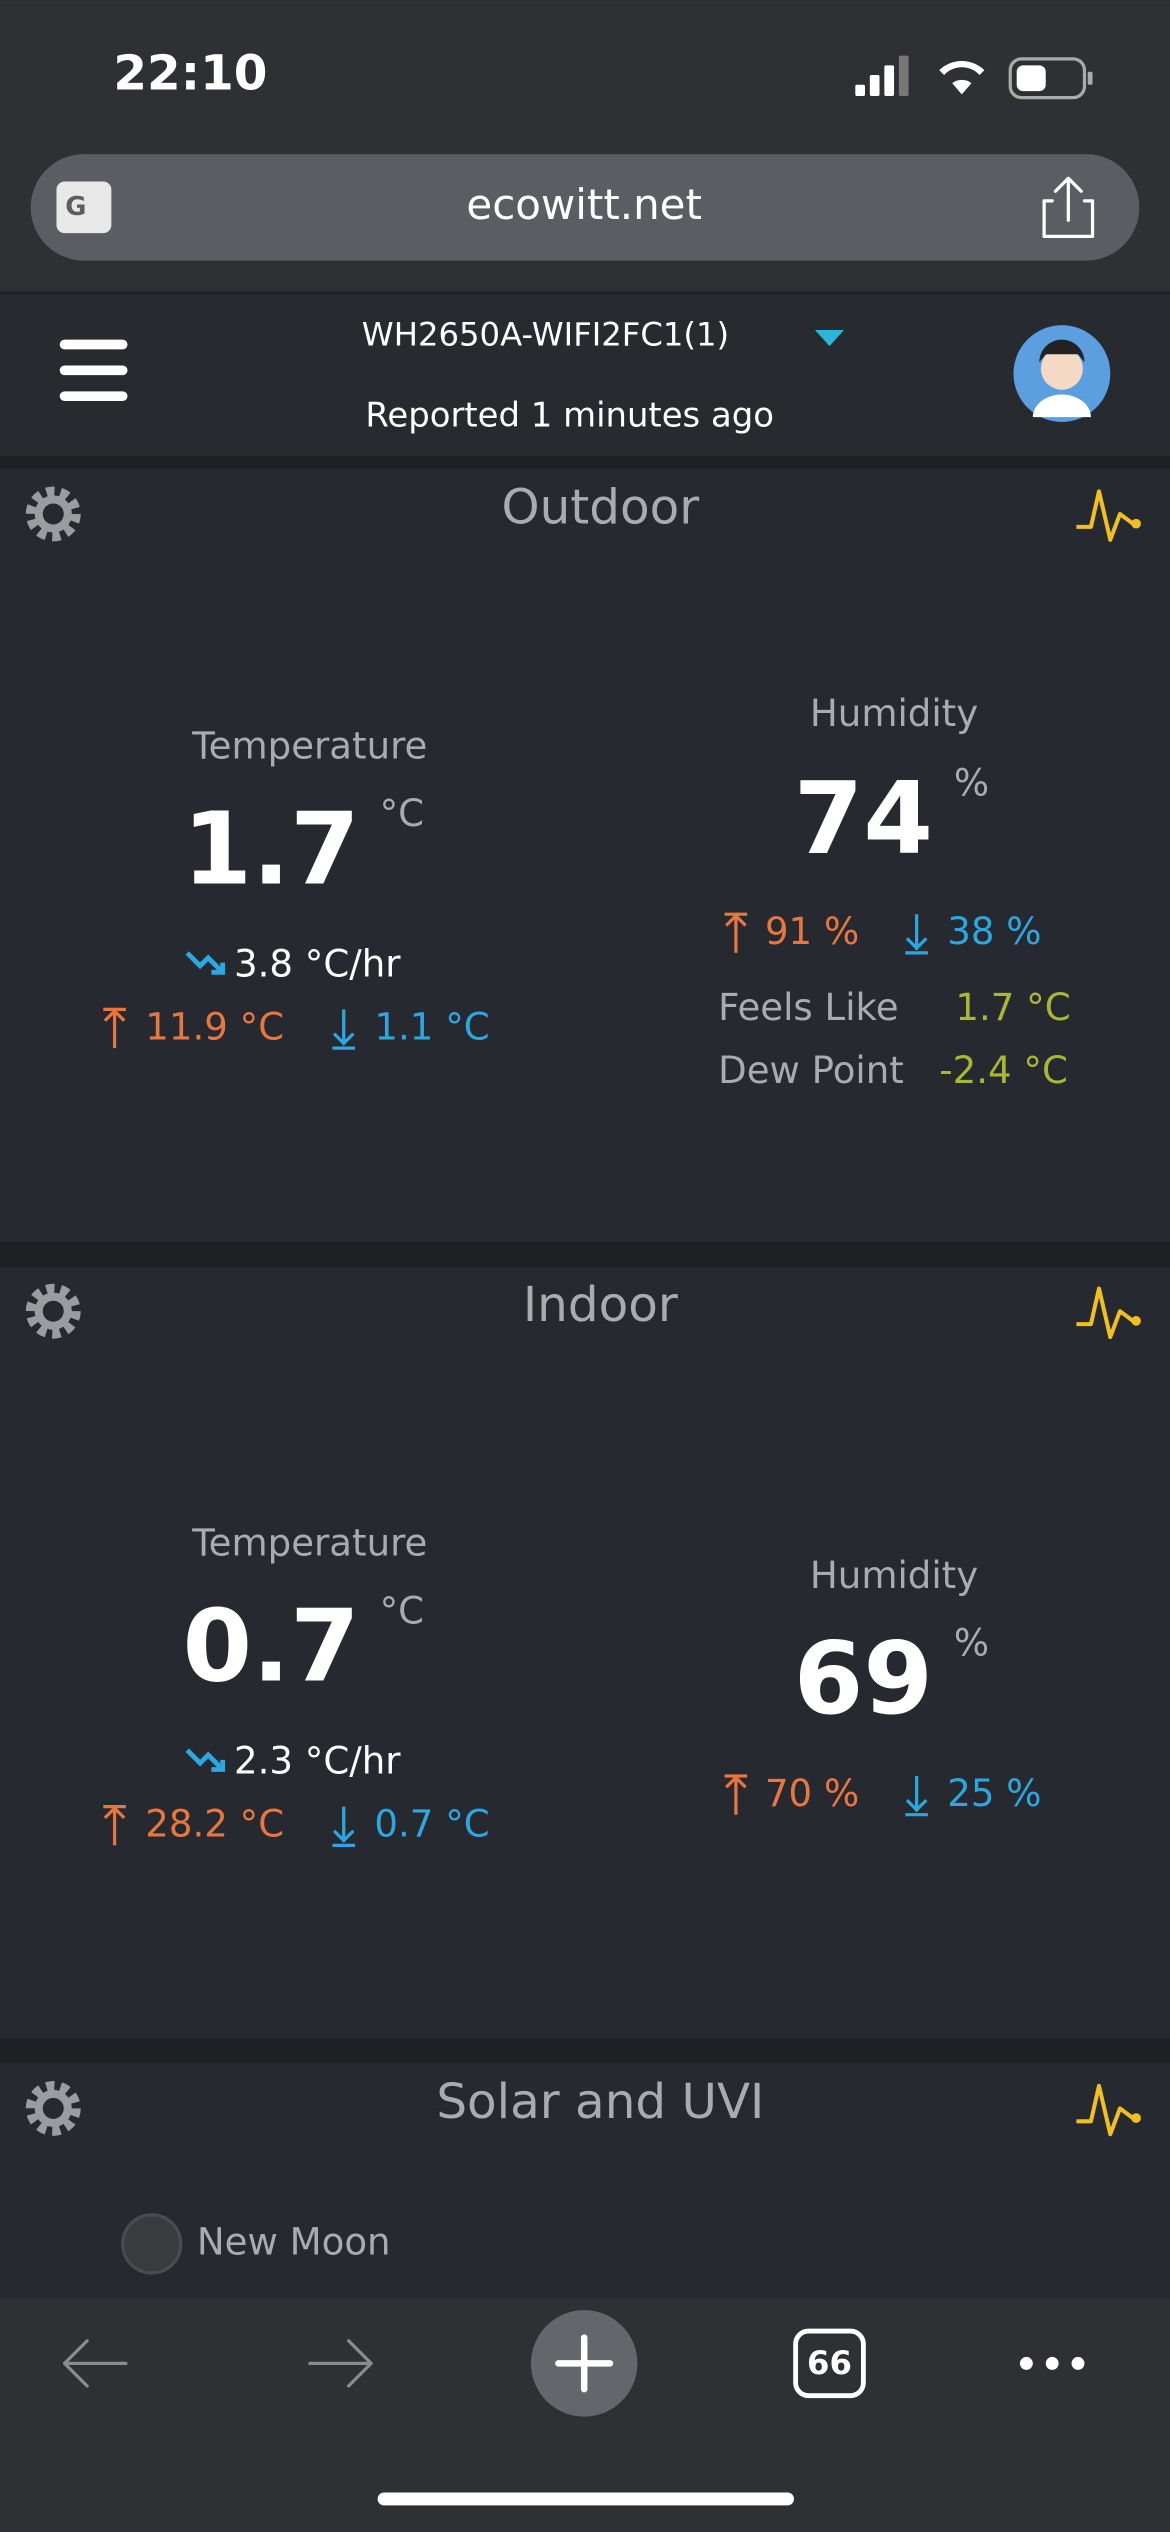  What do you see at coordinates (271, 1646) in the screenshot?
I see `temperature: 0.7` at bounding box center [271, 1646].